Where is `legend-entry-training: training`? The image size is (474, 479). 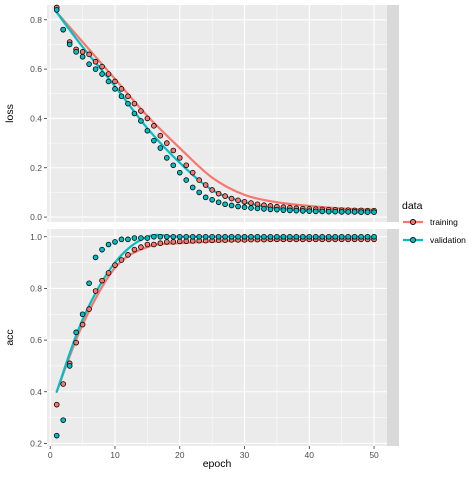
legend-entry-training: training is located at coordinates (430, 222).